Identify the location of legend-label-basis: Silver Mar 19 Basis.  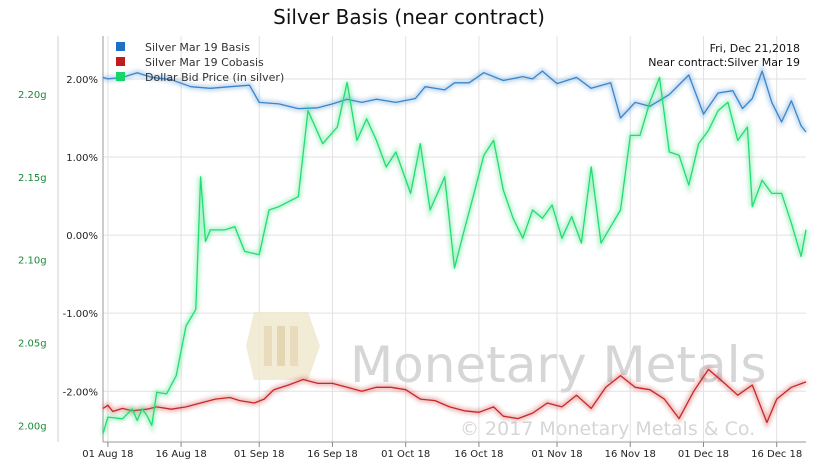
(197, 47).